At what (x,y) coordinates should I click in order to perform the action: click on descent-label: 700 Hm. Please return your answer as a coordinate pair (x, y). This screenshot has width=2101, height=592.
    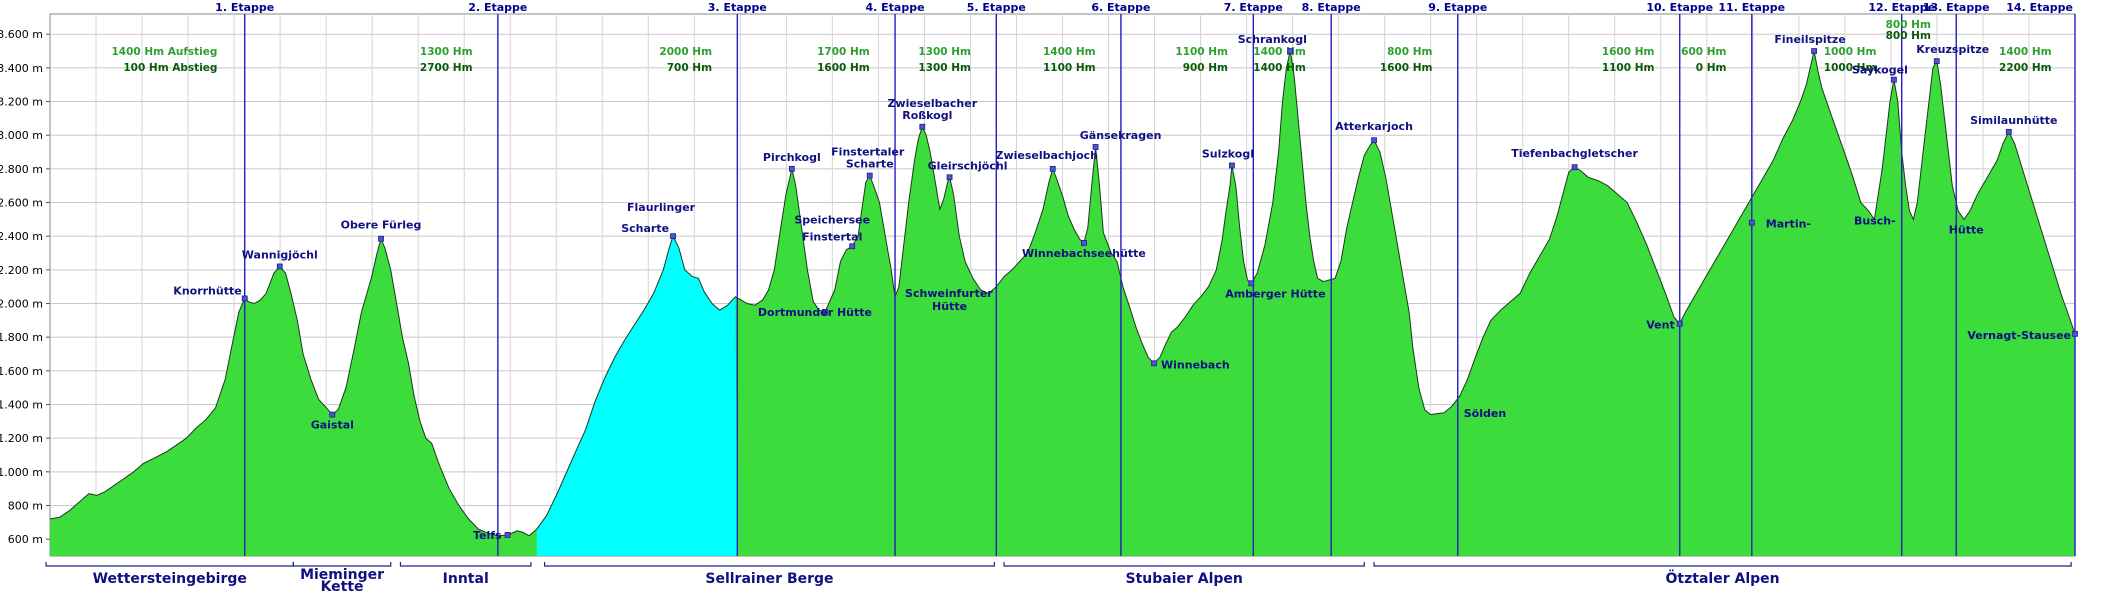
    Looking at the image, I should click on (689, 68).